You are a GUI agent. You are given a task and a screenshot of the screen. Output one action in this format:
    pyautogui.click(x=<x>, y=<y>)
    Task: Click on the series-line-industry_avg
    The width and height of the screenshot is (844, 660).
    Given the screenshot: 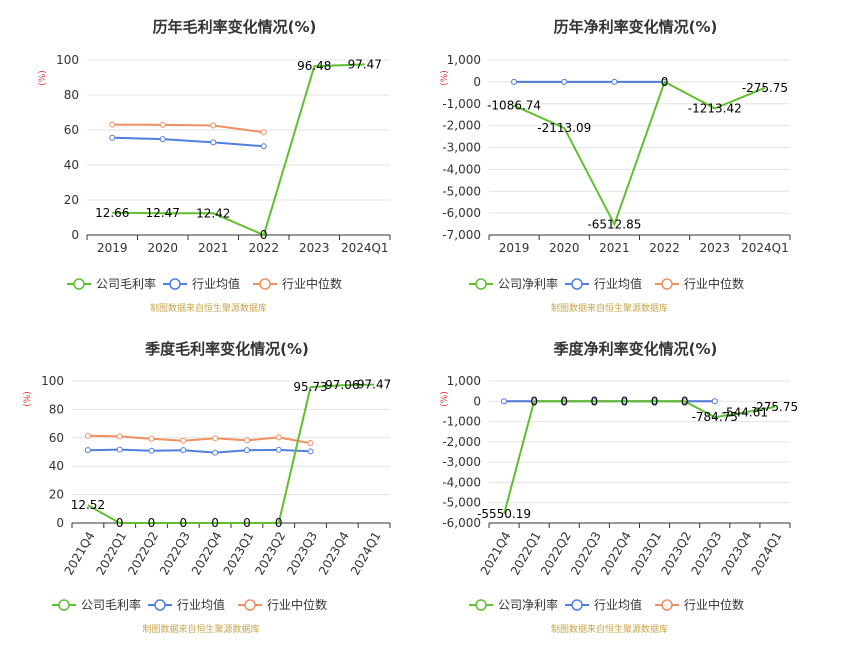 What is the action you would take?
    pyautogui.click(x=199, y=451)
    